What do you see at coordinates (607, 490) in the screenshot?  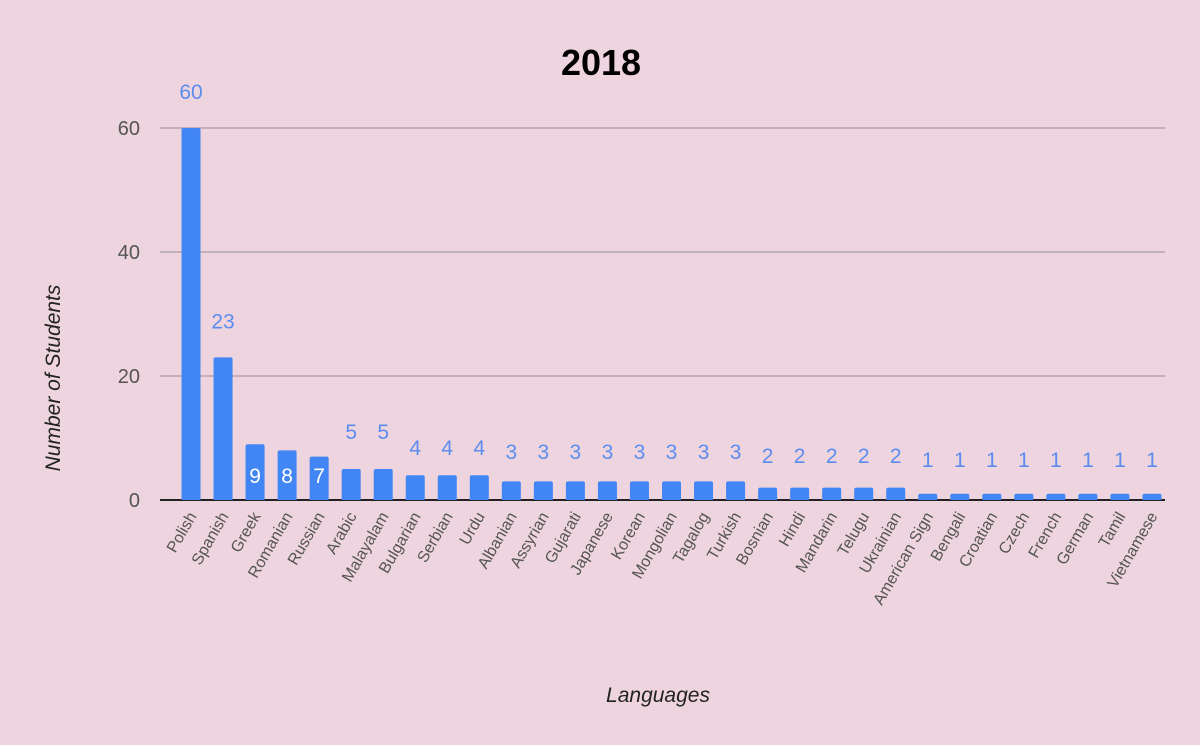 I see `bar-japanese` at bounding box center [607, 490].